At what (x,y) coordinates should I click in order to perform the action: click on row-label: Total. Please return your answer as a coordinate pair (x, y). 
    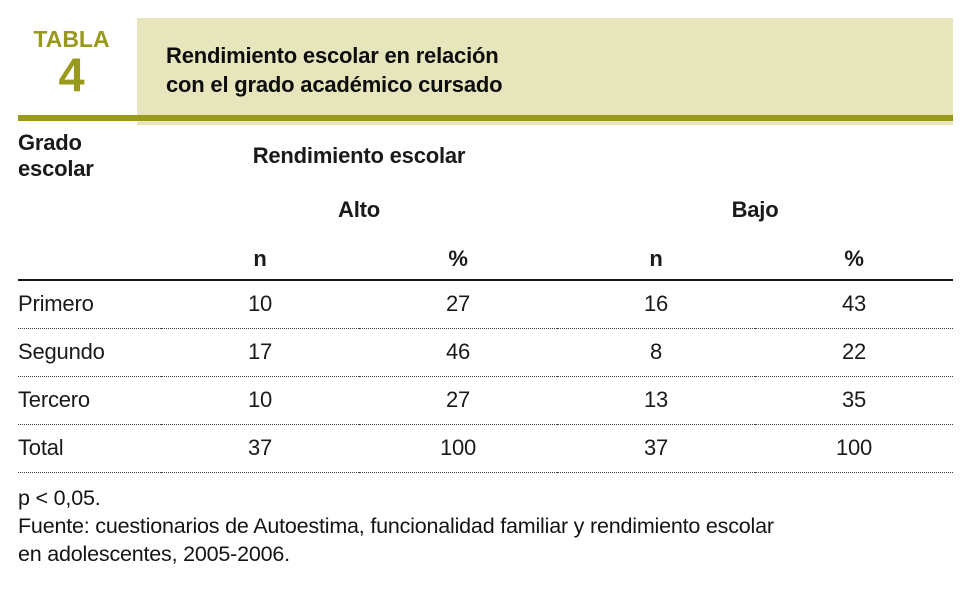
    Looking at the image, I should click on (89, 448).